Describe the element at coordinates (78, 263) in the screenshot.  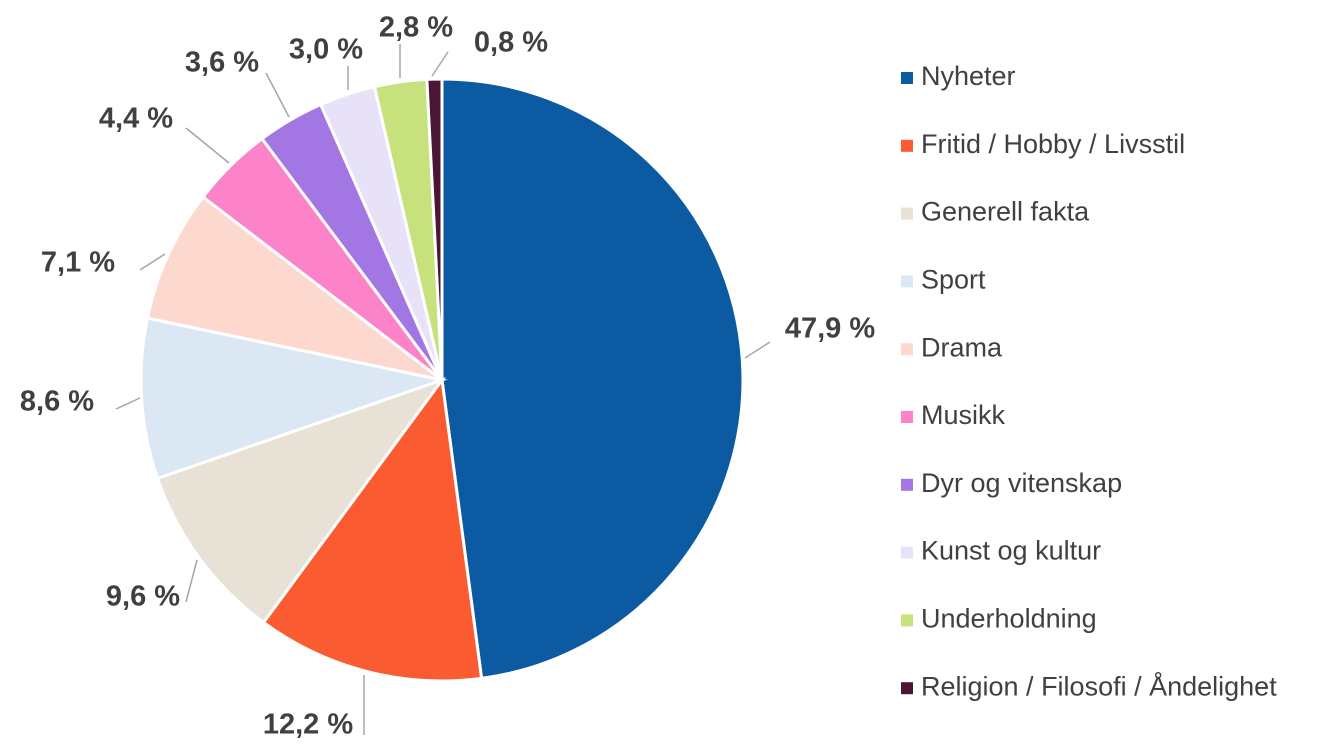
I see `data-label-5: 7,1 %` at that location.